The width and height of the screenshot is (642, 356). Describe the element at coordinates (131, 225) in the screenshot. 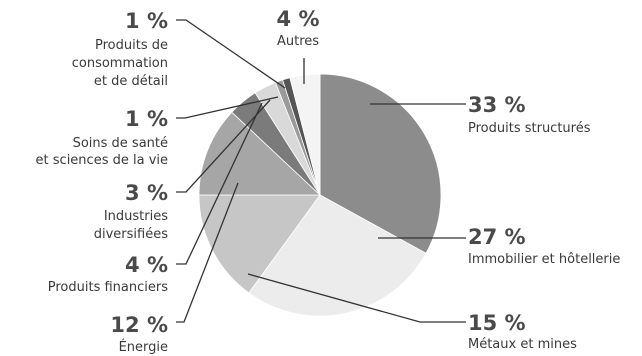

I see `slice-label: Industries diversifiées` at that location.